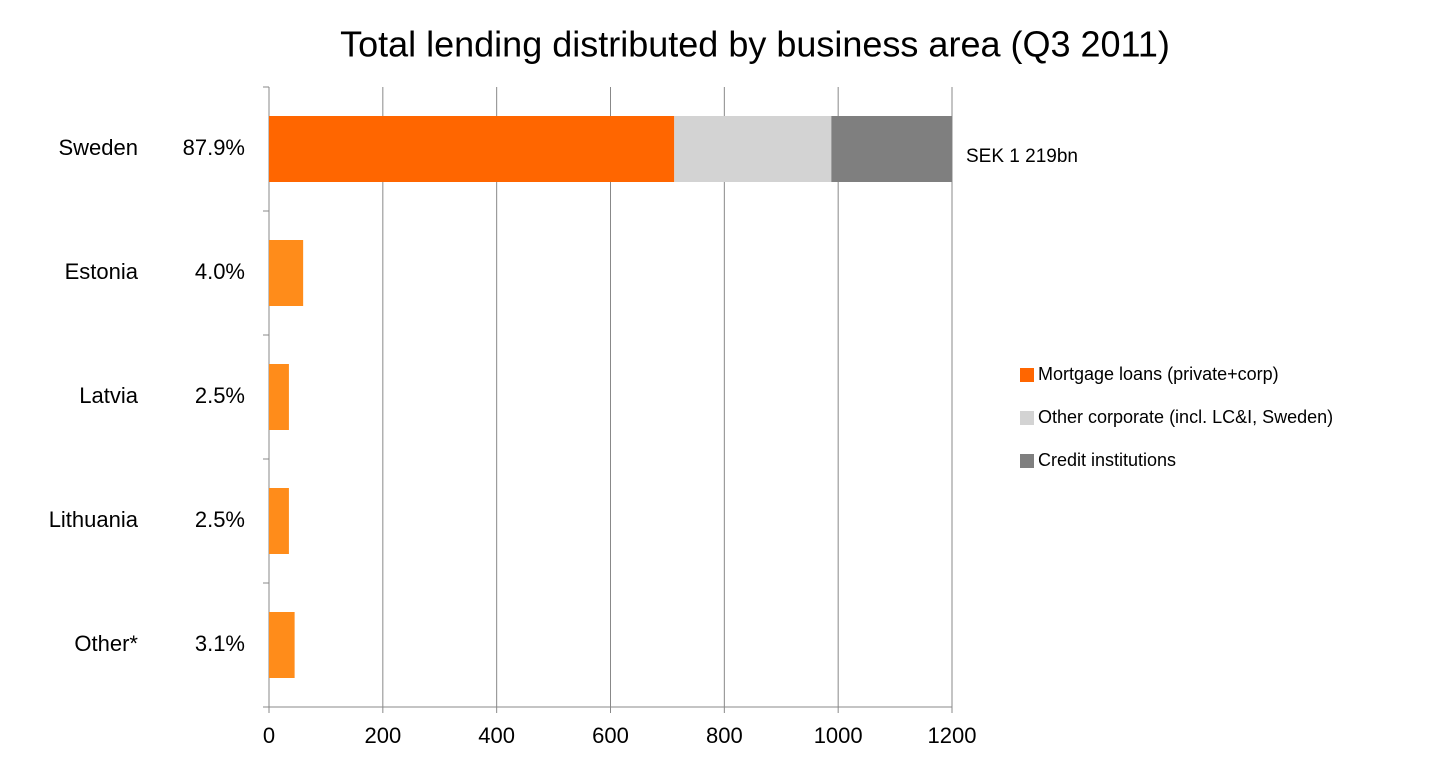 The height and width of the screenshot is (759, 1445). What do you see at coordinates (838, 735) in the screenshot?
I see `x-tick-label: 1000` at bounding box center [838, 735].